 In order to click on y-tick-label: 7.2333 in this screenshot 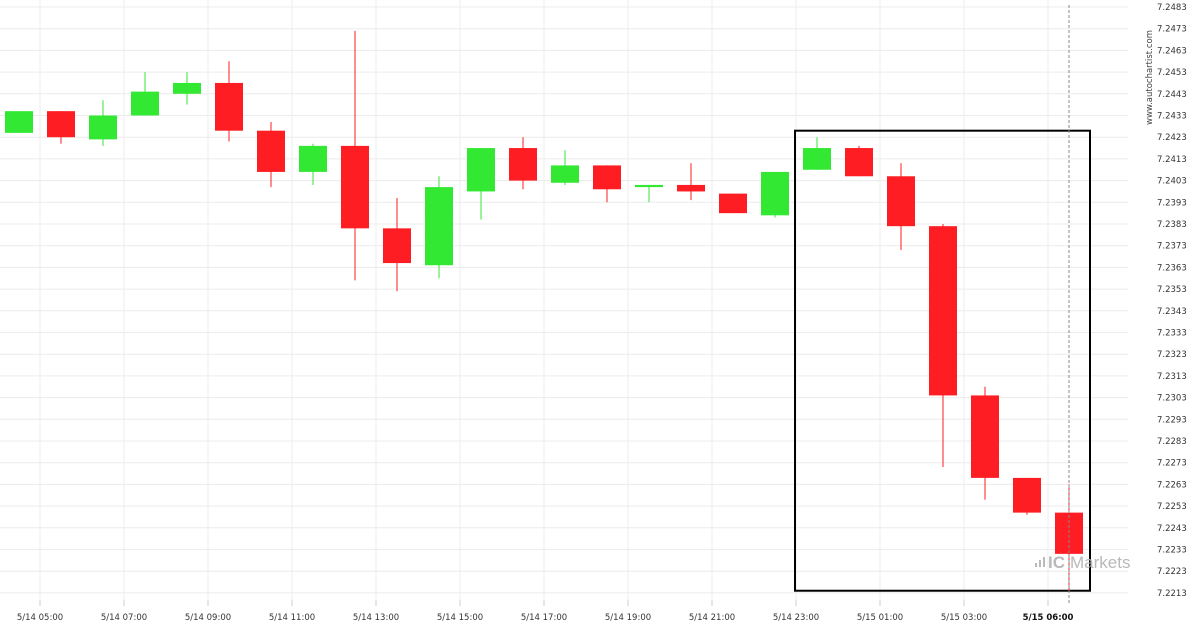, I will do `click(1172, 334)`.